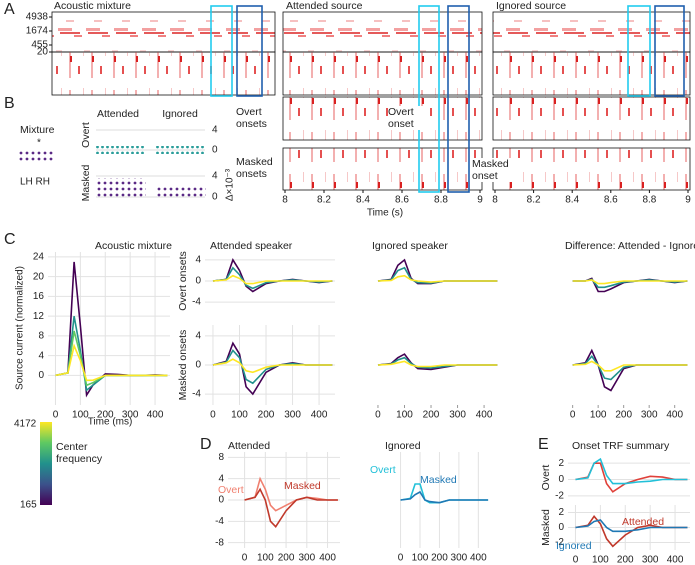 The height and width of the screenshot is (565, 695). Describe the element at coordinates (28, 505) in the screenshot. I see `colorbar-tick: 165` at that location.